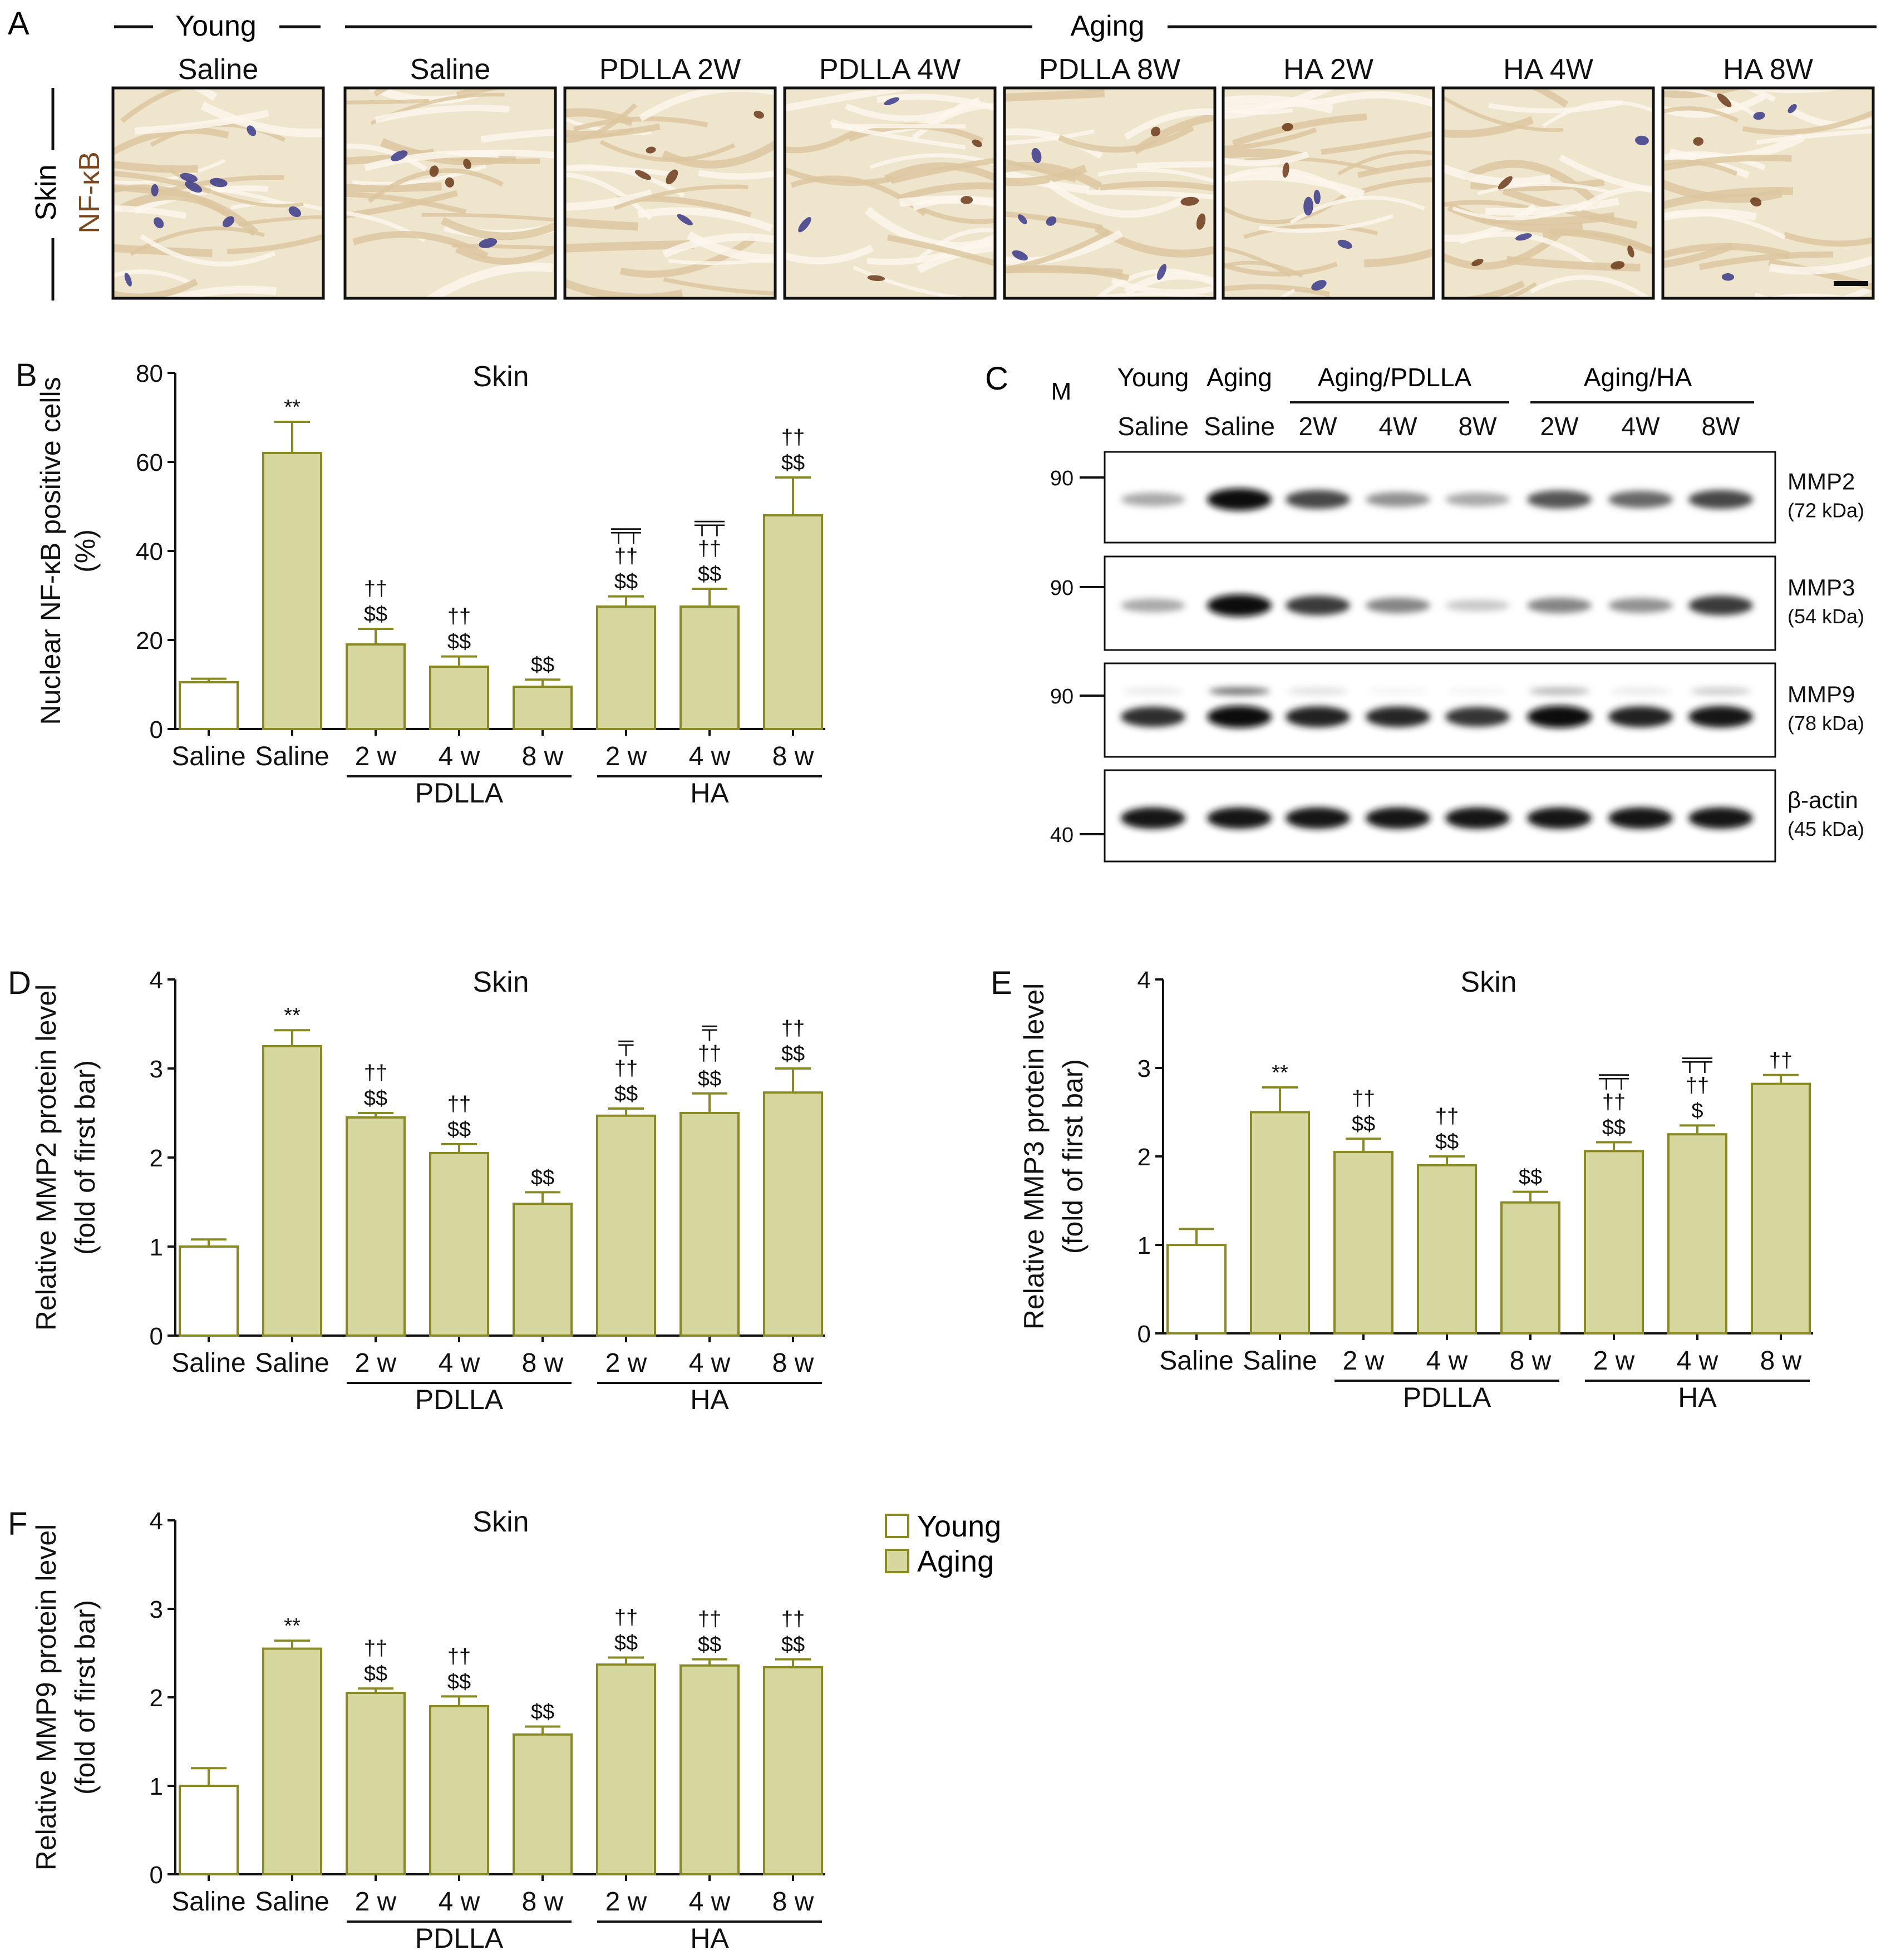  Describe the element at coordinates (1697, 1110) in the screenshot. I see `significance-marker: $` at that location.